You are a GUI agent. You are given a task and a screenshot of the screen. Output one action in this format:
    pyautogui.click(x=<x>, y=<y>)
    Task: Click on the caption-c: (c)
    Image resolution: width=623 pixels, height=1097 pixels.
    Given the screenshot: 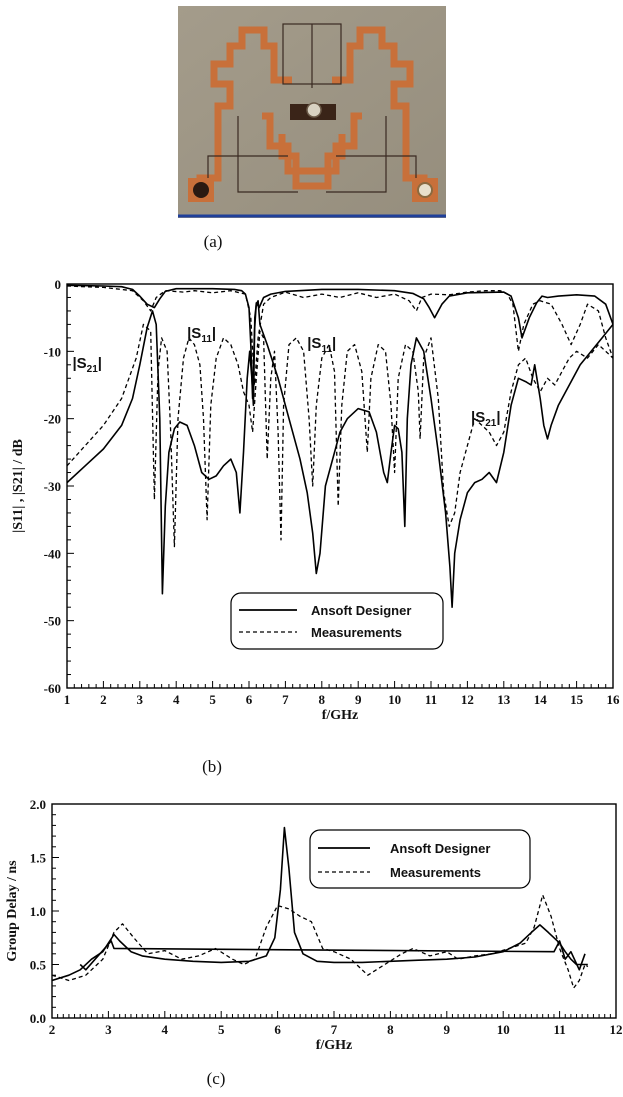 What is the action you would take?
    pyautogui.click(x=216, y=1078)
    